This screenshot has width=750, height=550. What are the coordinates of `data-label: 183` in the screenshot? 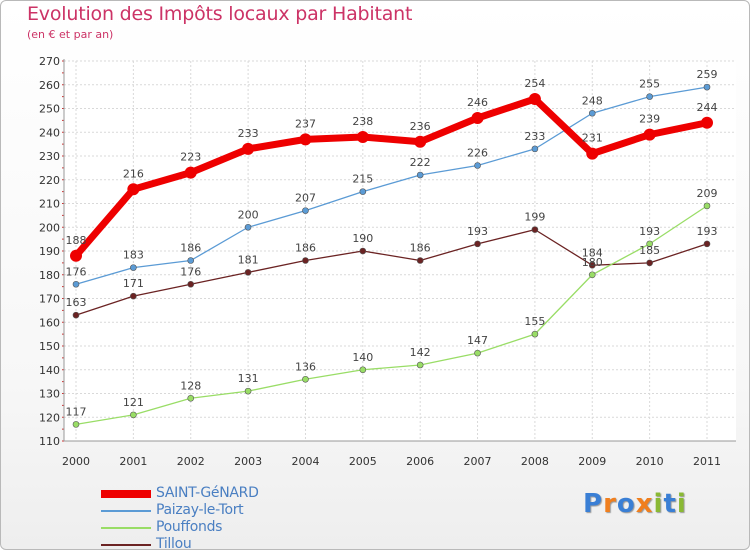 It's located at (133, 255).